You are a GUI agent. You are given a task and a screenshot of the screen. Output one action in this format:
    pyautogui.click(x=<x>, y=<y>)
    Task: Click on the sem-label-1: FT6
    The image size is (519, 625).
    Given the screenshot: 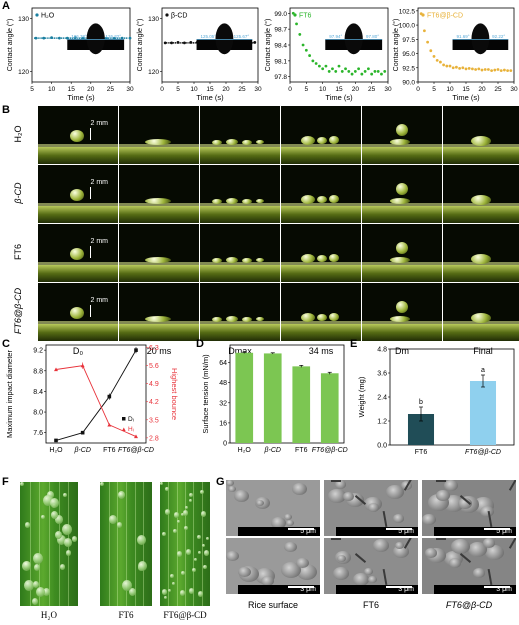 What is the action you would take?
    pyautogui.click(x=370, y=605)
    